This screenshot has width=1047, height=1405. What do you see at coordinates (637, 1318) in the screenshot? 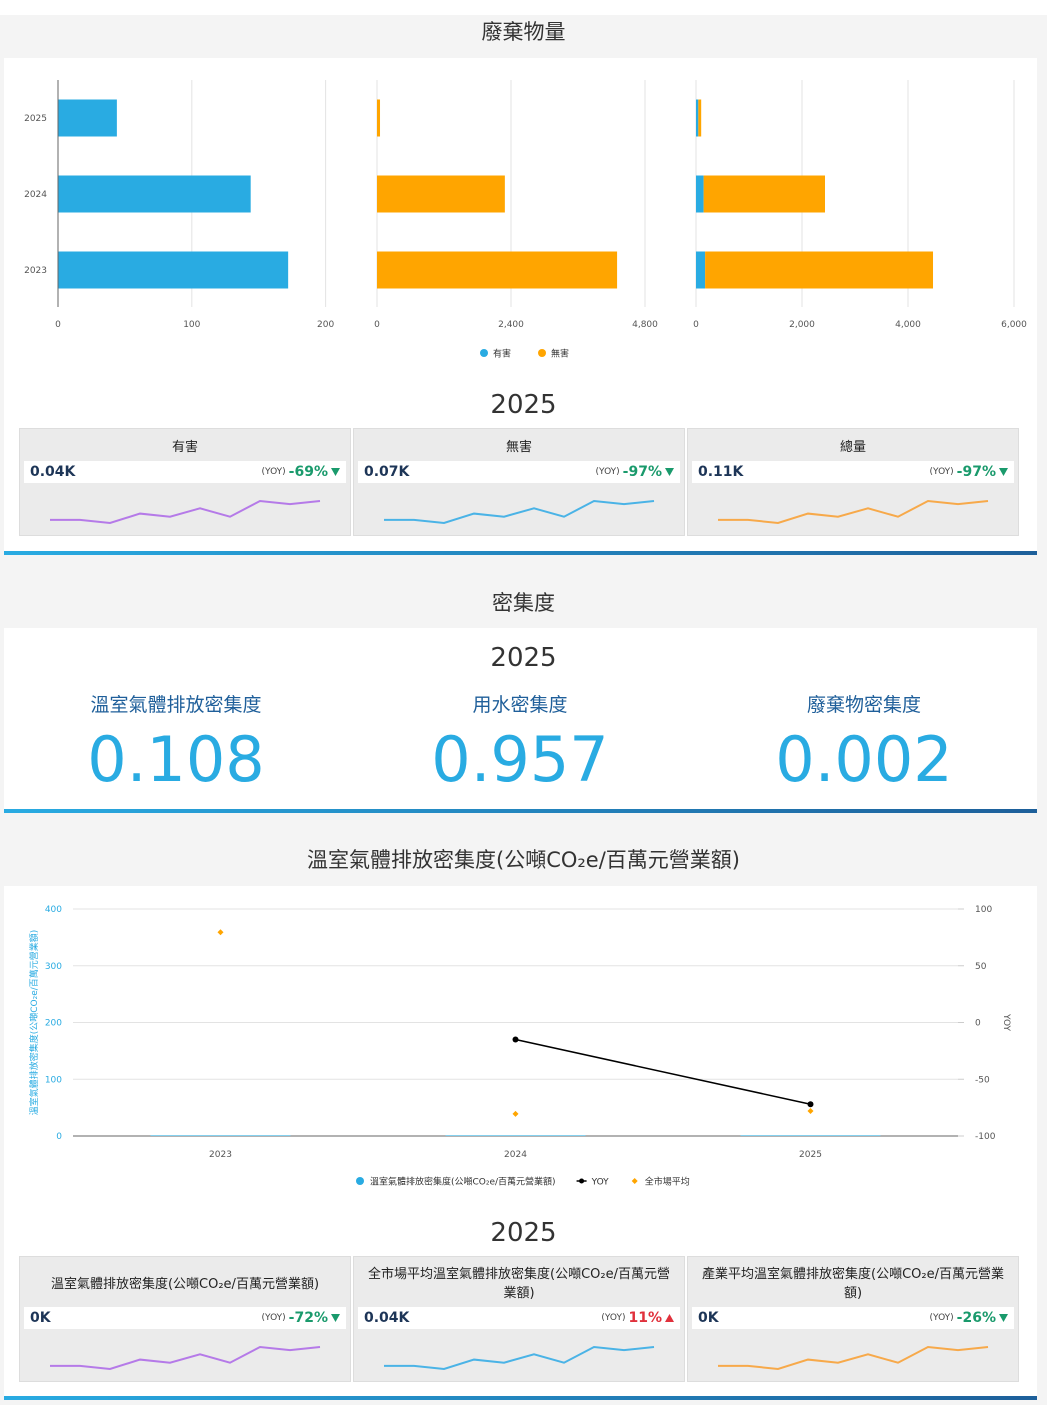
I see `kpi-yoy: (YOY) 11%` at bounding box center [637, 1318].